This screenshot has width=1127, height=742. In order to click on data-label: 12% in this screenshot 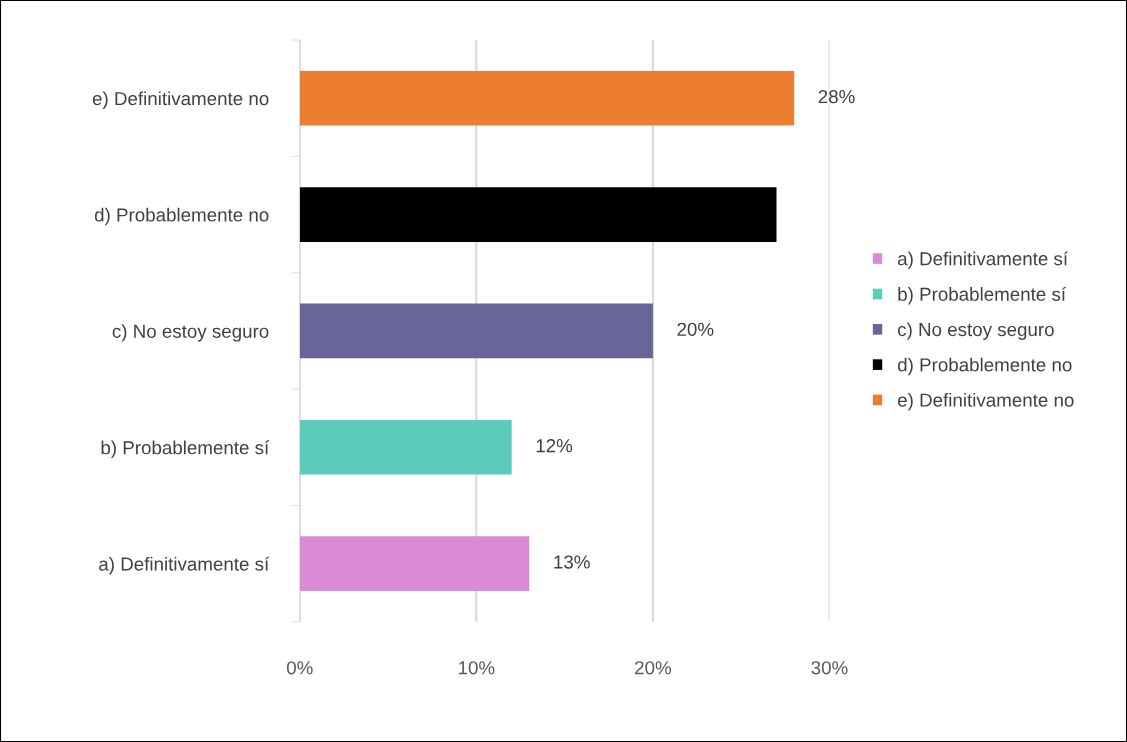, I will do `click(554, 446)`.